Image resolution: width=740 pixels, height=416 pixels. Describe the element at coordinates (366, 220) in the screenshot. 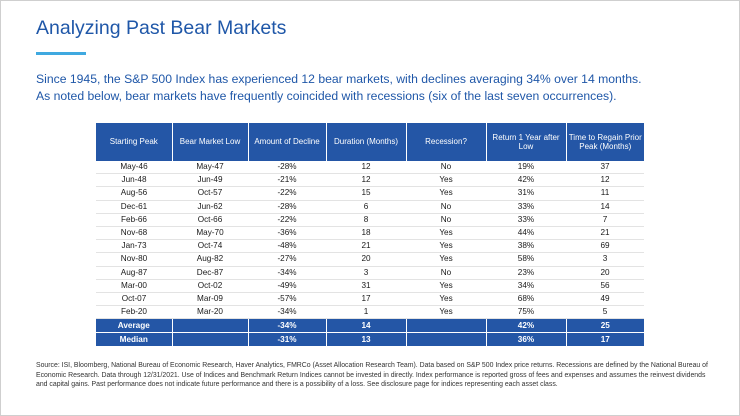

I see `table-cell: 8` at that location.